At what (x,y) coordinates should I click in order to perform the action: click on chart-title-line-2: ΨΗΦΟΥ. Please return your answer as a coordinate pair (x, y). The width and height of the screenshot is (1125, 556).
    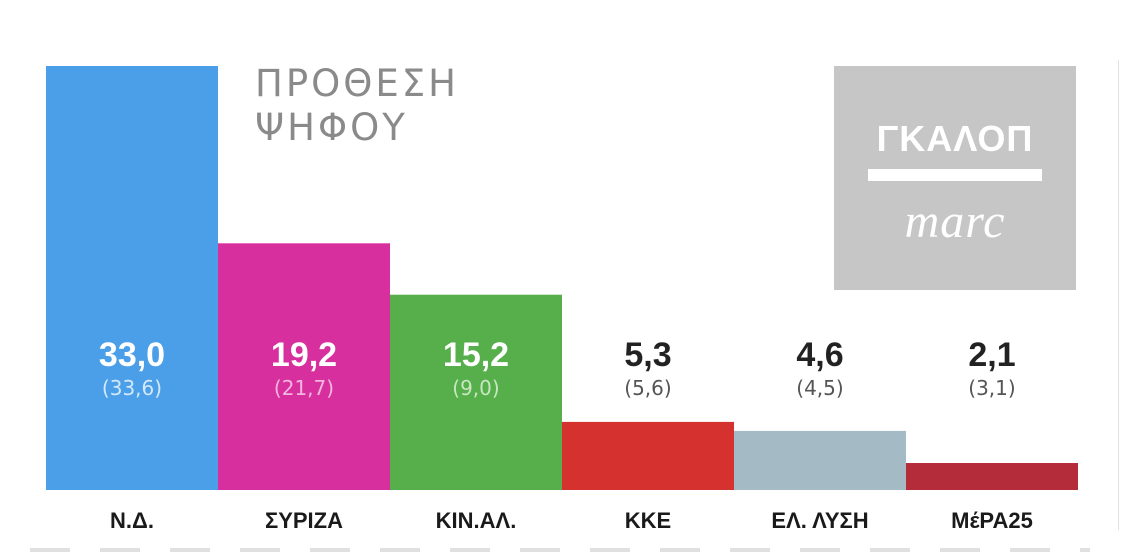
    Looking at the image, I should click on (331, 127).